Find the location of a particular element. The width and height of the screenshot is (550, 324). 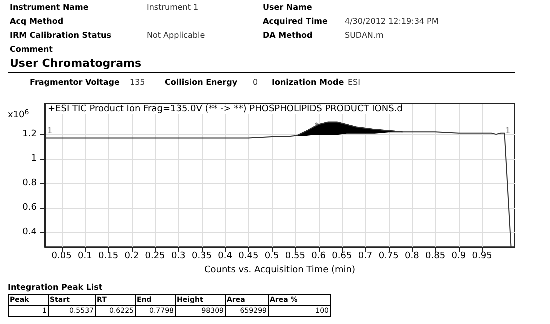

text: Not Applicable is located at coordinates (176, 35).